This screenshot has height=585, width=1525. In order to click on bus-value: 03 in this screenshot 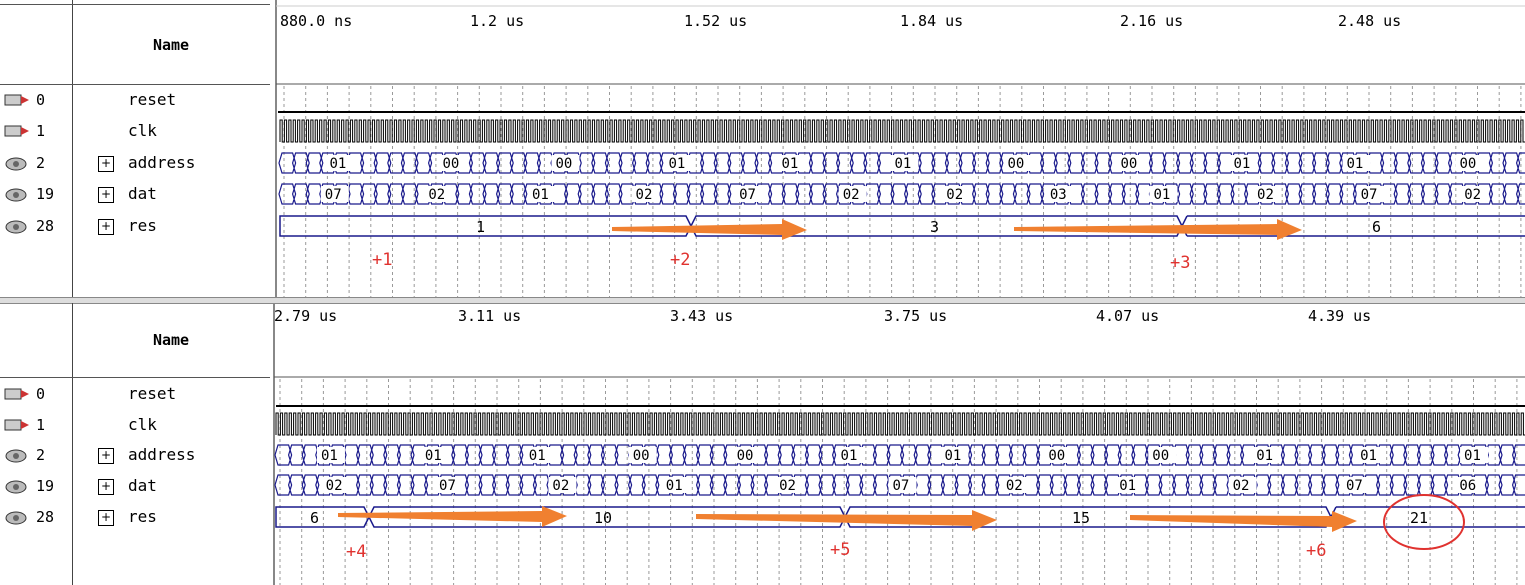, I will do `click(1058, 195)`.